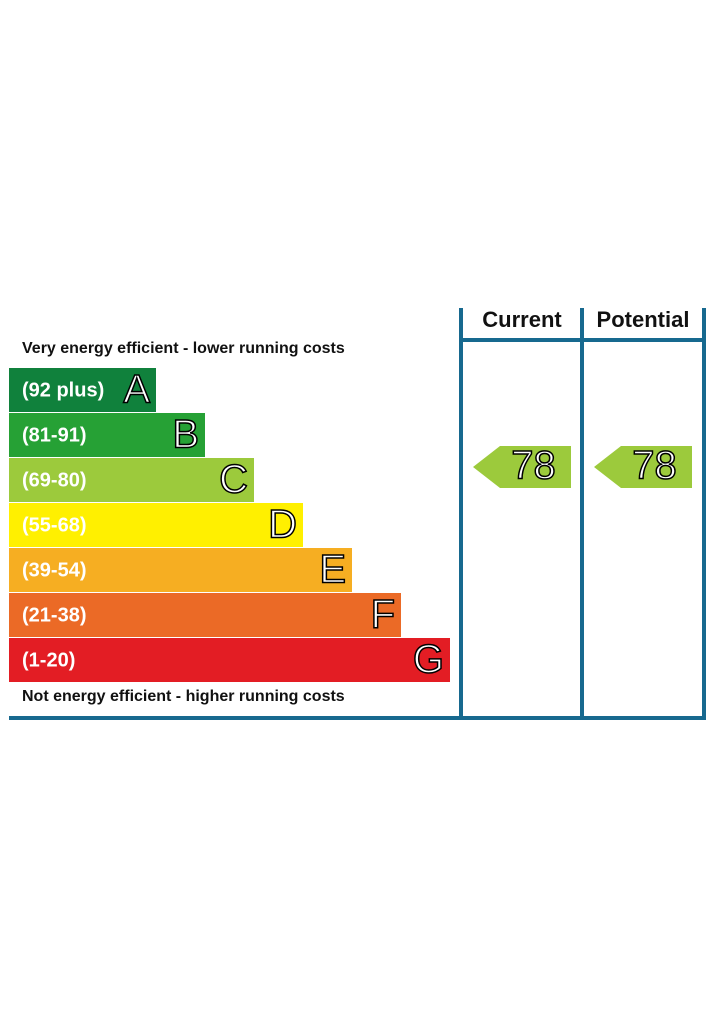 Image resolution: width=715 pixels, height=1033 pixels. Describe the element at coordinates (48, 660) in the screenshot. I see `band-range: (1-20)` at that location.